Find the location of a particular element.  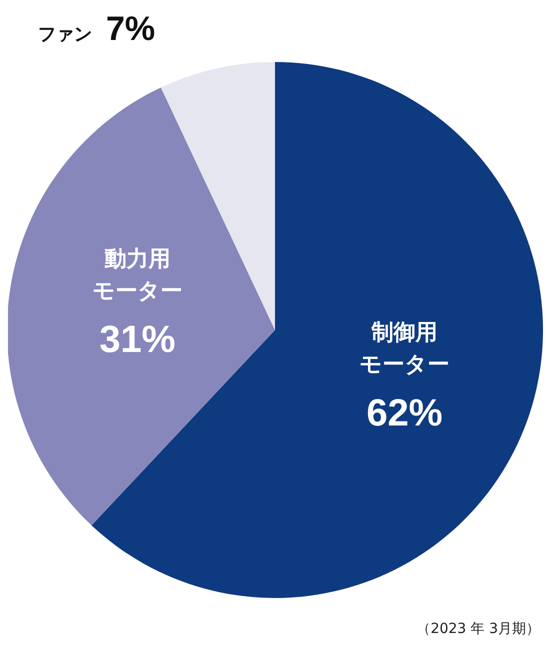

data-label: 31% is located at coordinates (137, 340).